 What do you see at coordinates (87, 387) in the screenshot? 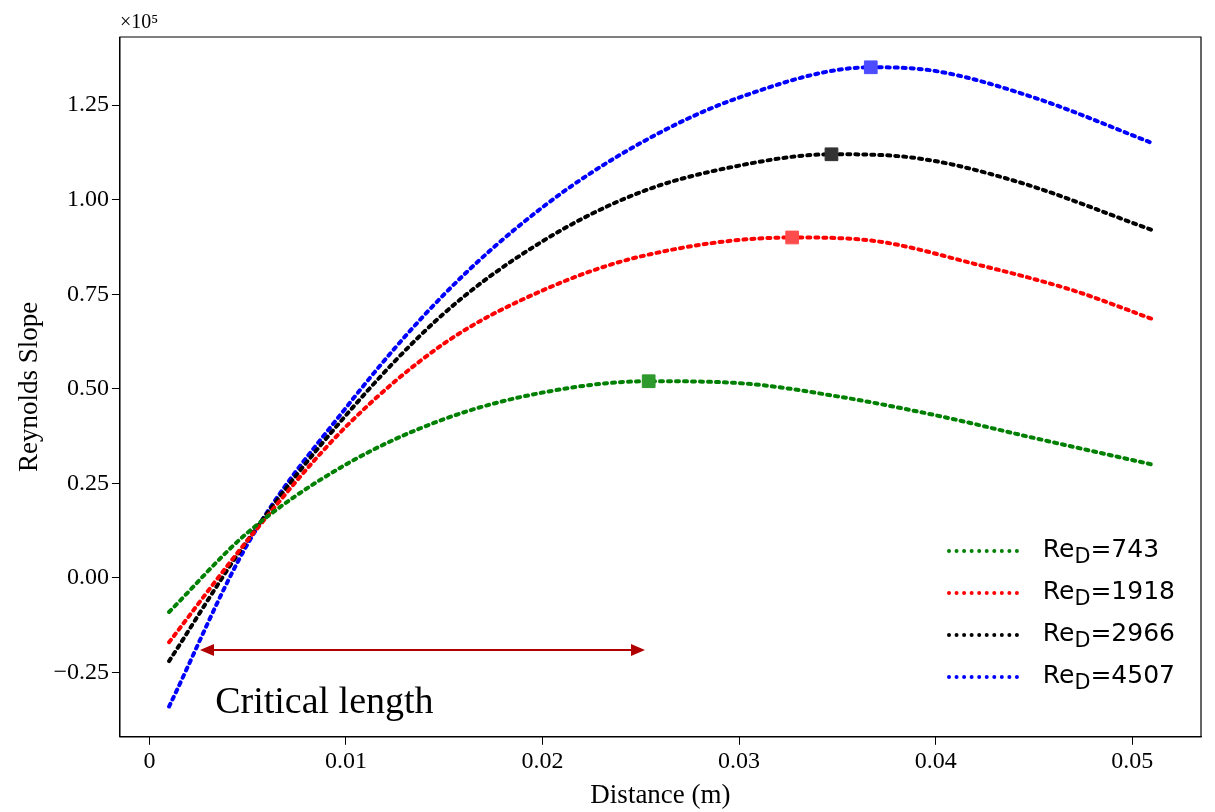
I see `y-tick-label: 0.50` at bounding box center [87, 387].